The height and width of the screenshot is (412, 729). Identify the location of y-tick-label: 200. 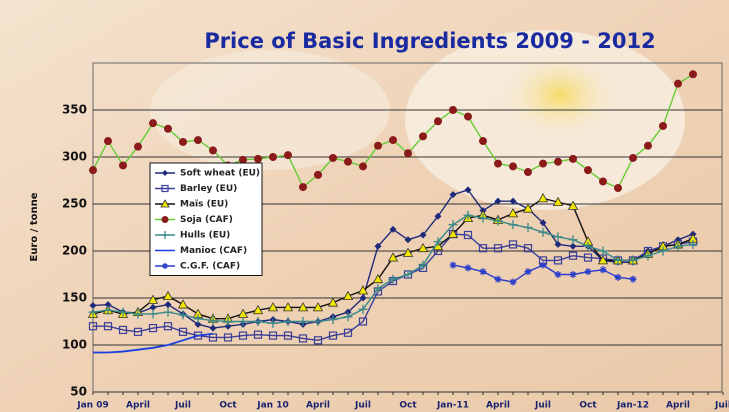
(74, 251).